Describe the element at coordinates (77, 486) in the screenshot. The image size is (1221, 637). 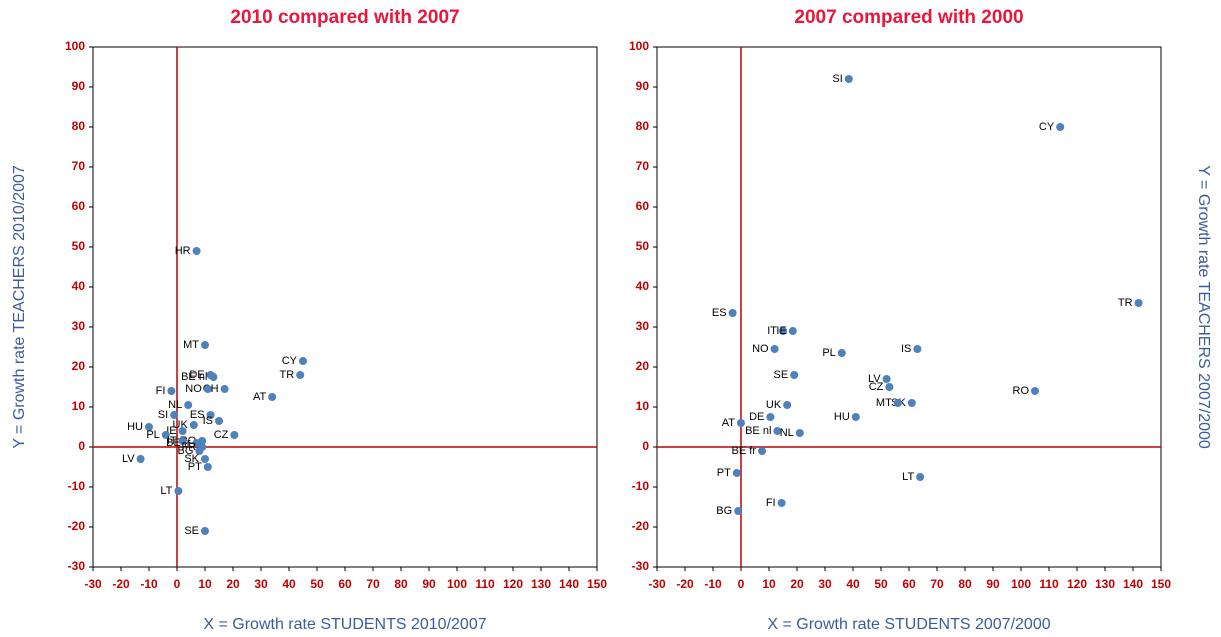
I see `y-tick-label: -10` at that location.